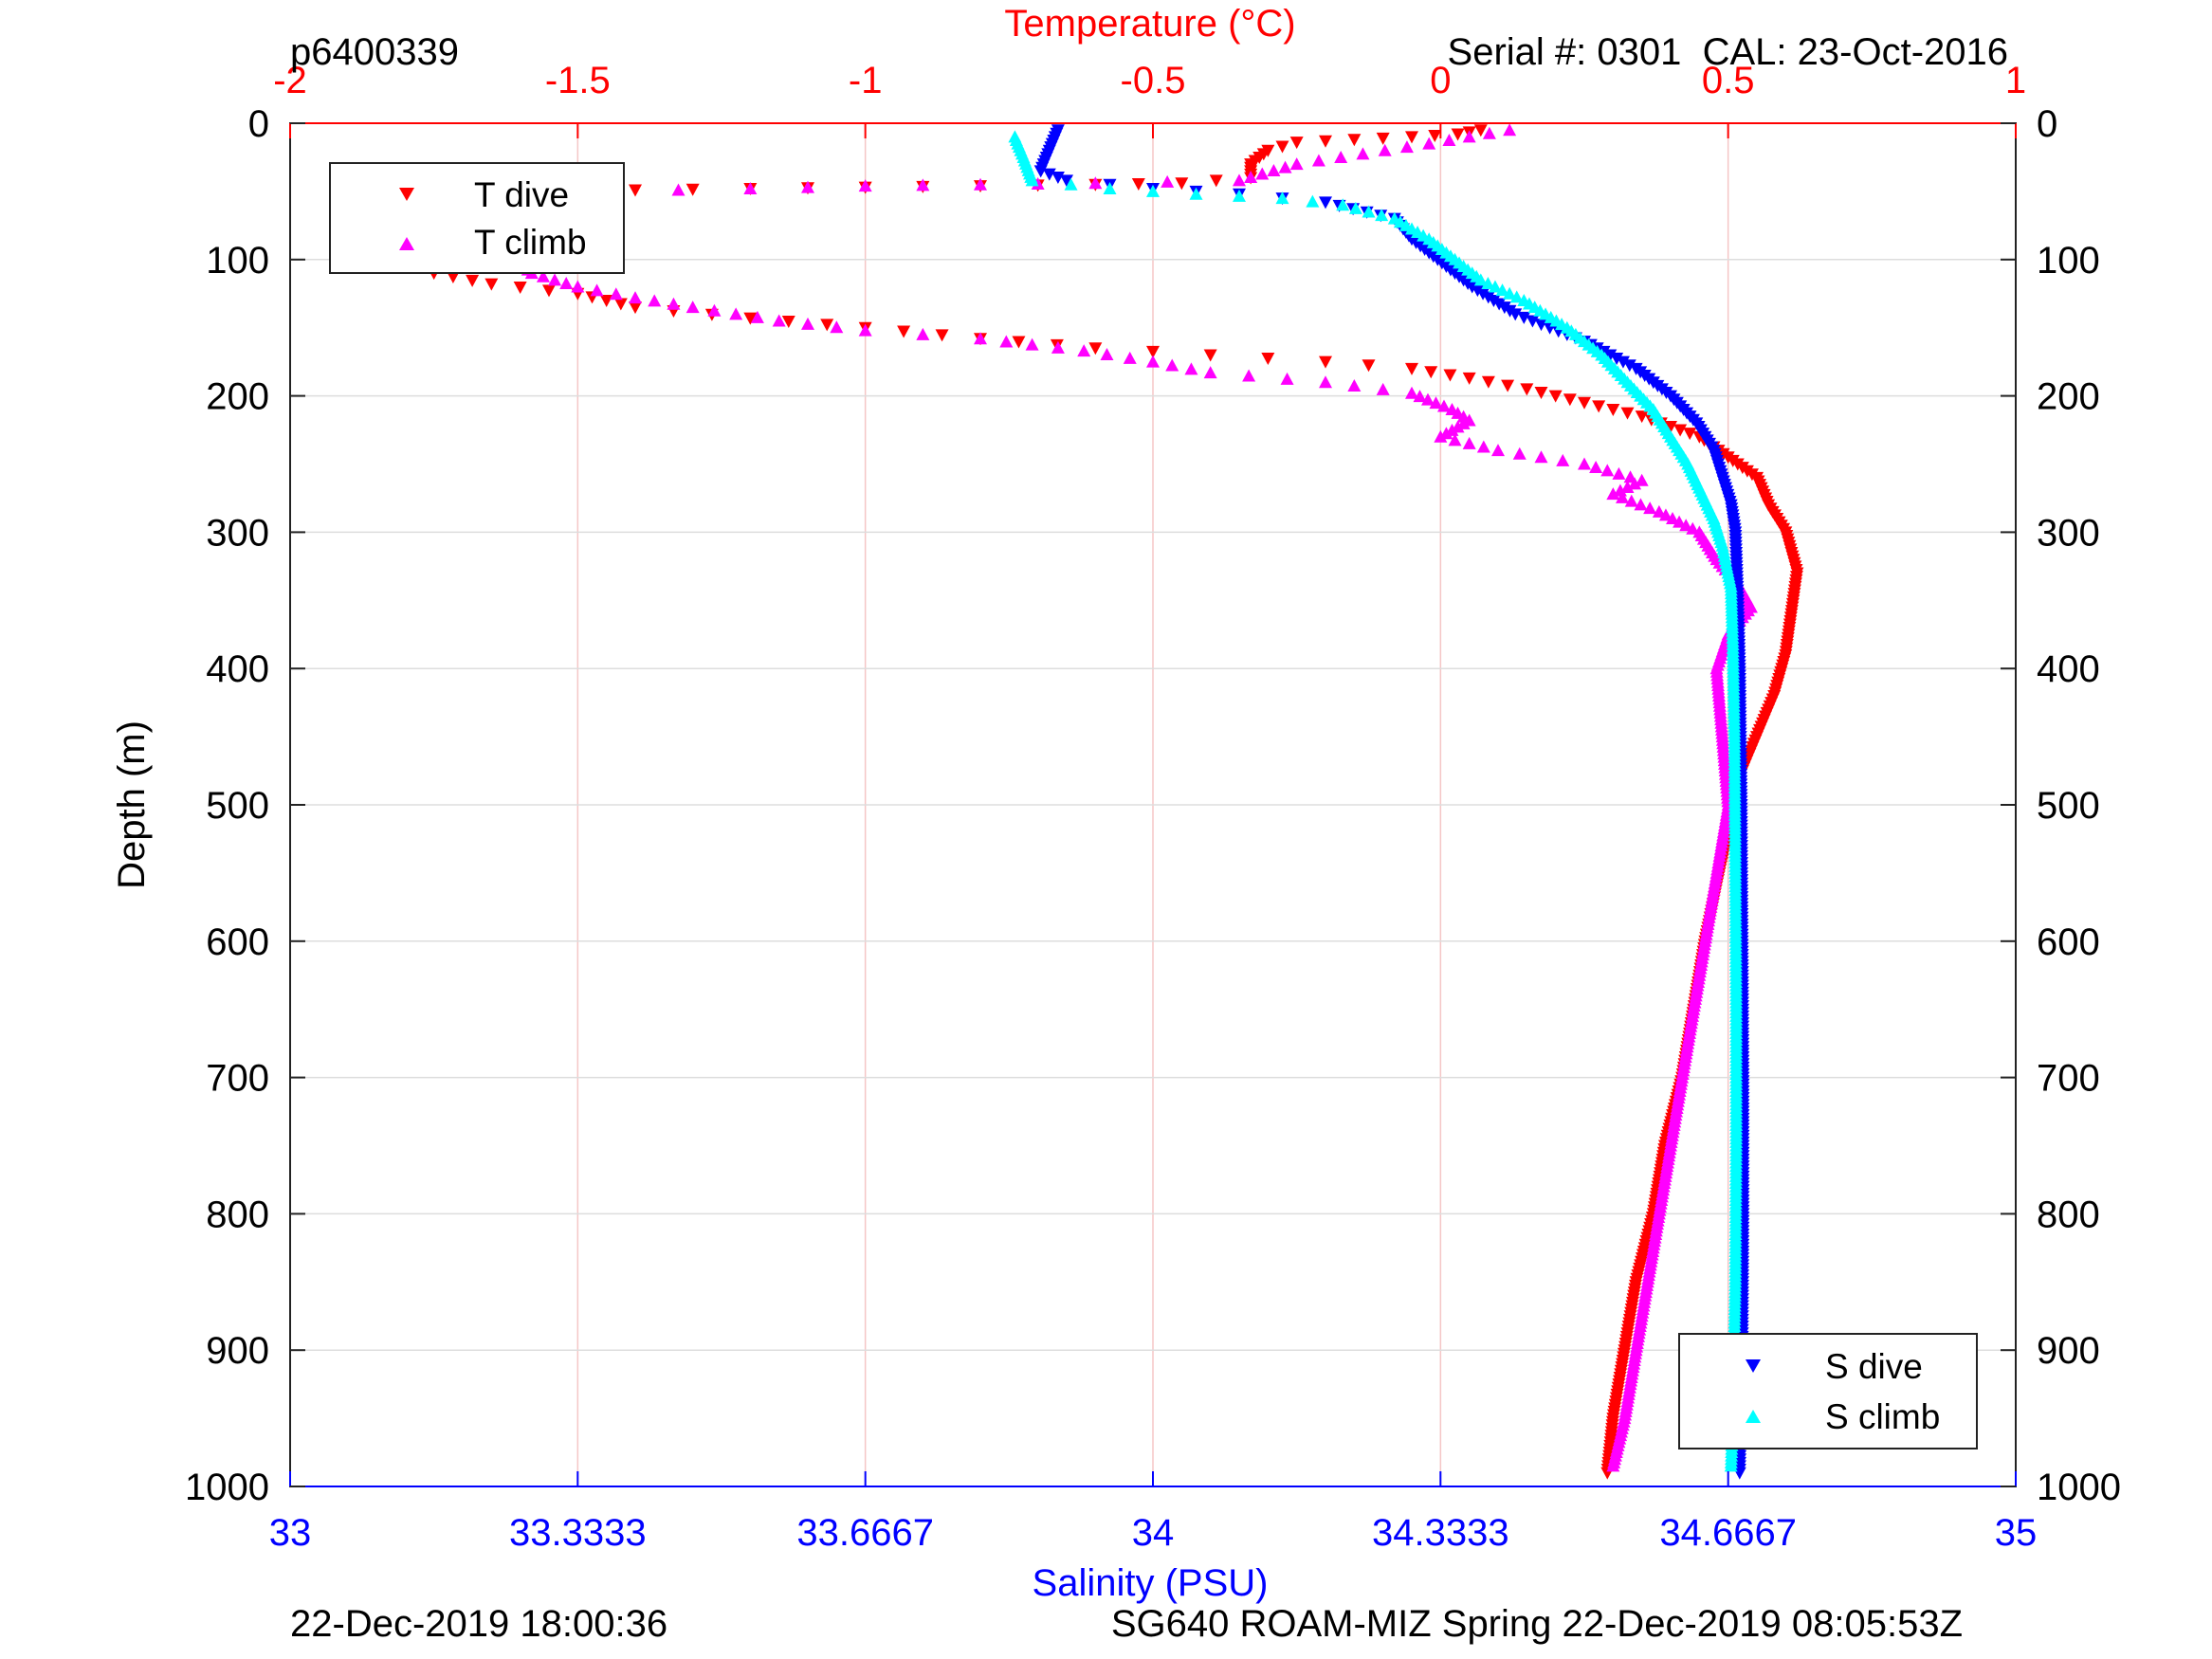 This screenshot has height=1659, width=2212. Describe the element at coordinates (2068, 533) in the screenshot. I see `depth-tick-label-right: 300` at that location.